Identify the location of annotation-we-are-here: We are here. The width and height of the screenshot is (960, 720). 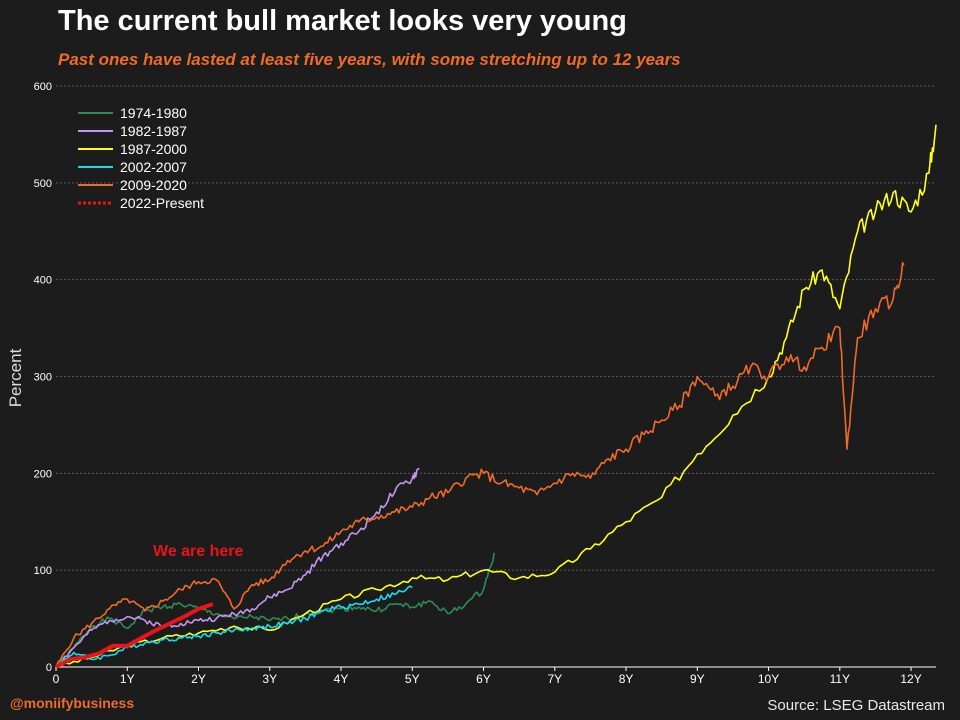
(198, 551).